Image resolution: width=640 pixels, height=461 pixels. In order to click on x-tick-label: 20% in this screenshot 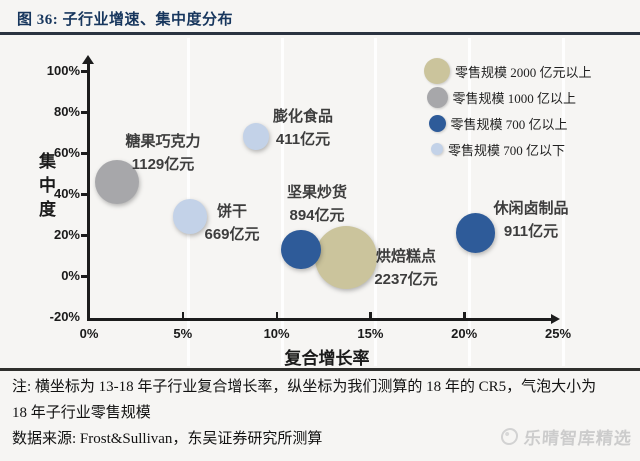, I will do `click(464, 333)`.